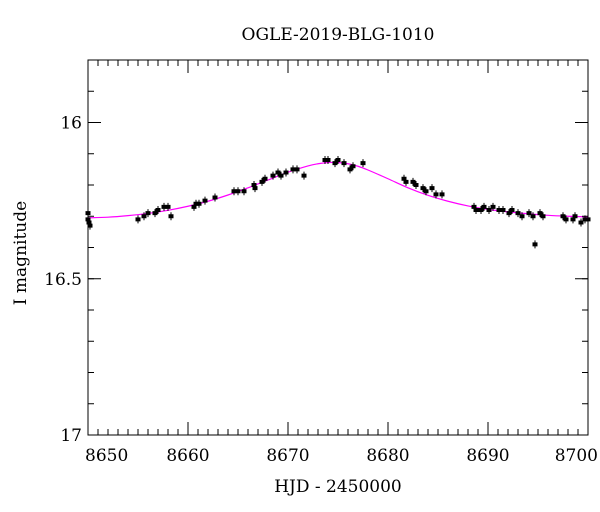 This screenshot has width=600, height=512. Describe the element at coordinates (71, 124) in the screenshot. I see `y-tick-label: 16` at that location.